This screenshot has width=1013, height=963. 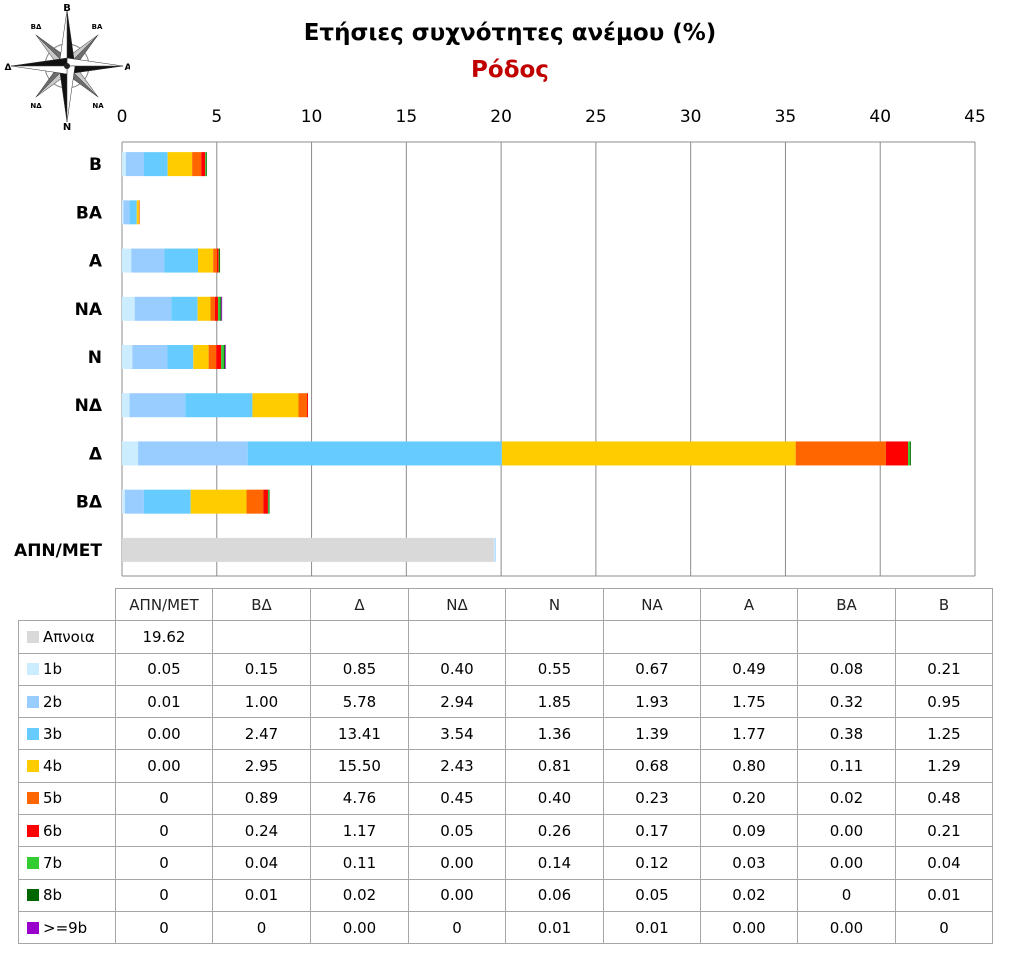 What do you see at coordinates (164, 604) in the screenshot?
I see `table-column-header: ΑΠΝ/ΜΕΤ` at bounding box center [164, 604].